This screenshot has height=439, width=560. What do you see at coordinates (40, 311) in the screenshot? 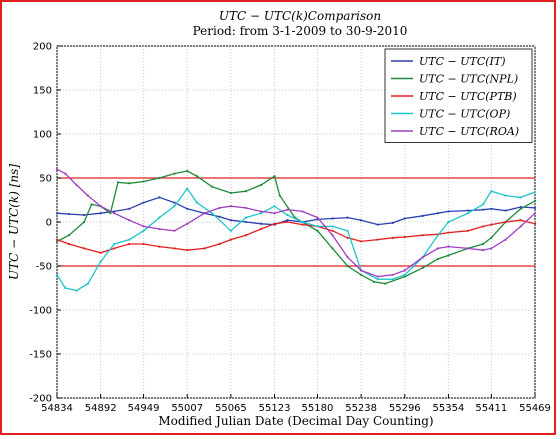
I see `y-tick-label: -100` at bounding box center [40, 311].